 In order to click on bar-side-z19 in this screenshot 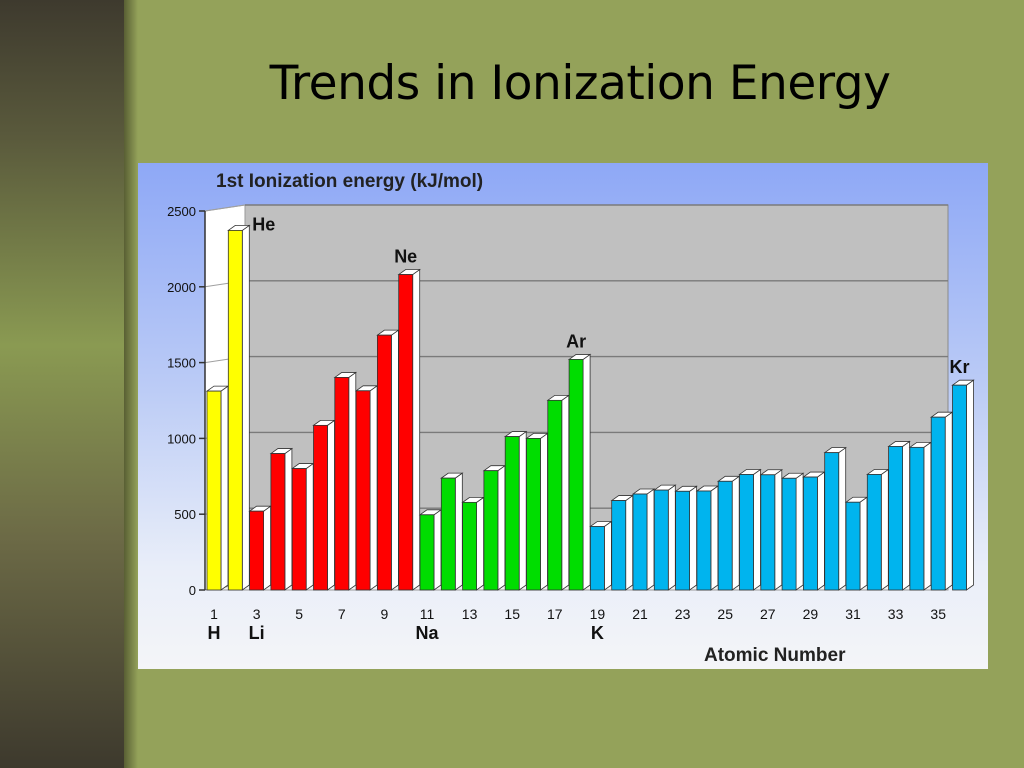, I will do `click(607, 555)`.